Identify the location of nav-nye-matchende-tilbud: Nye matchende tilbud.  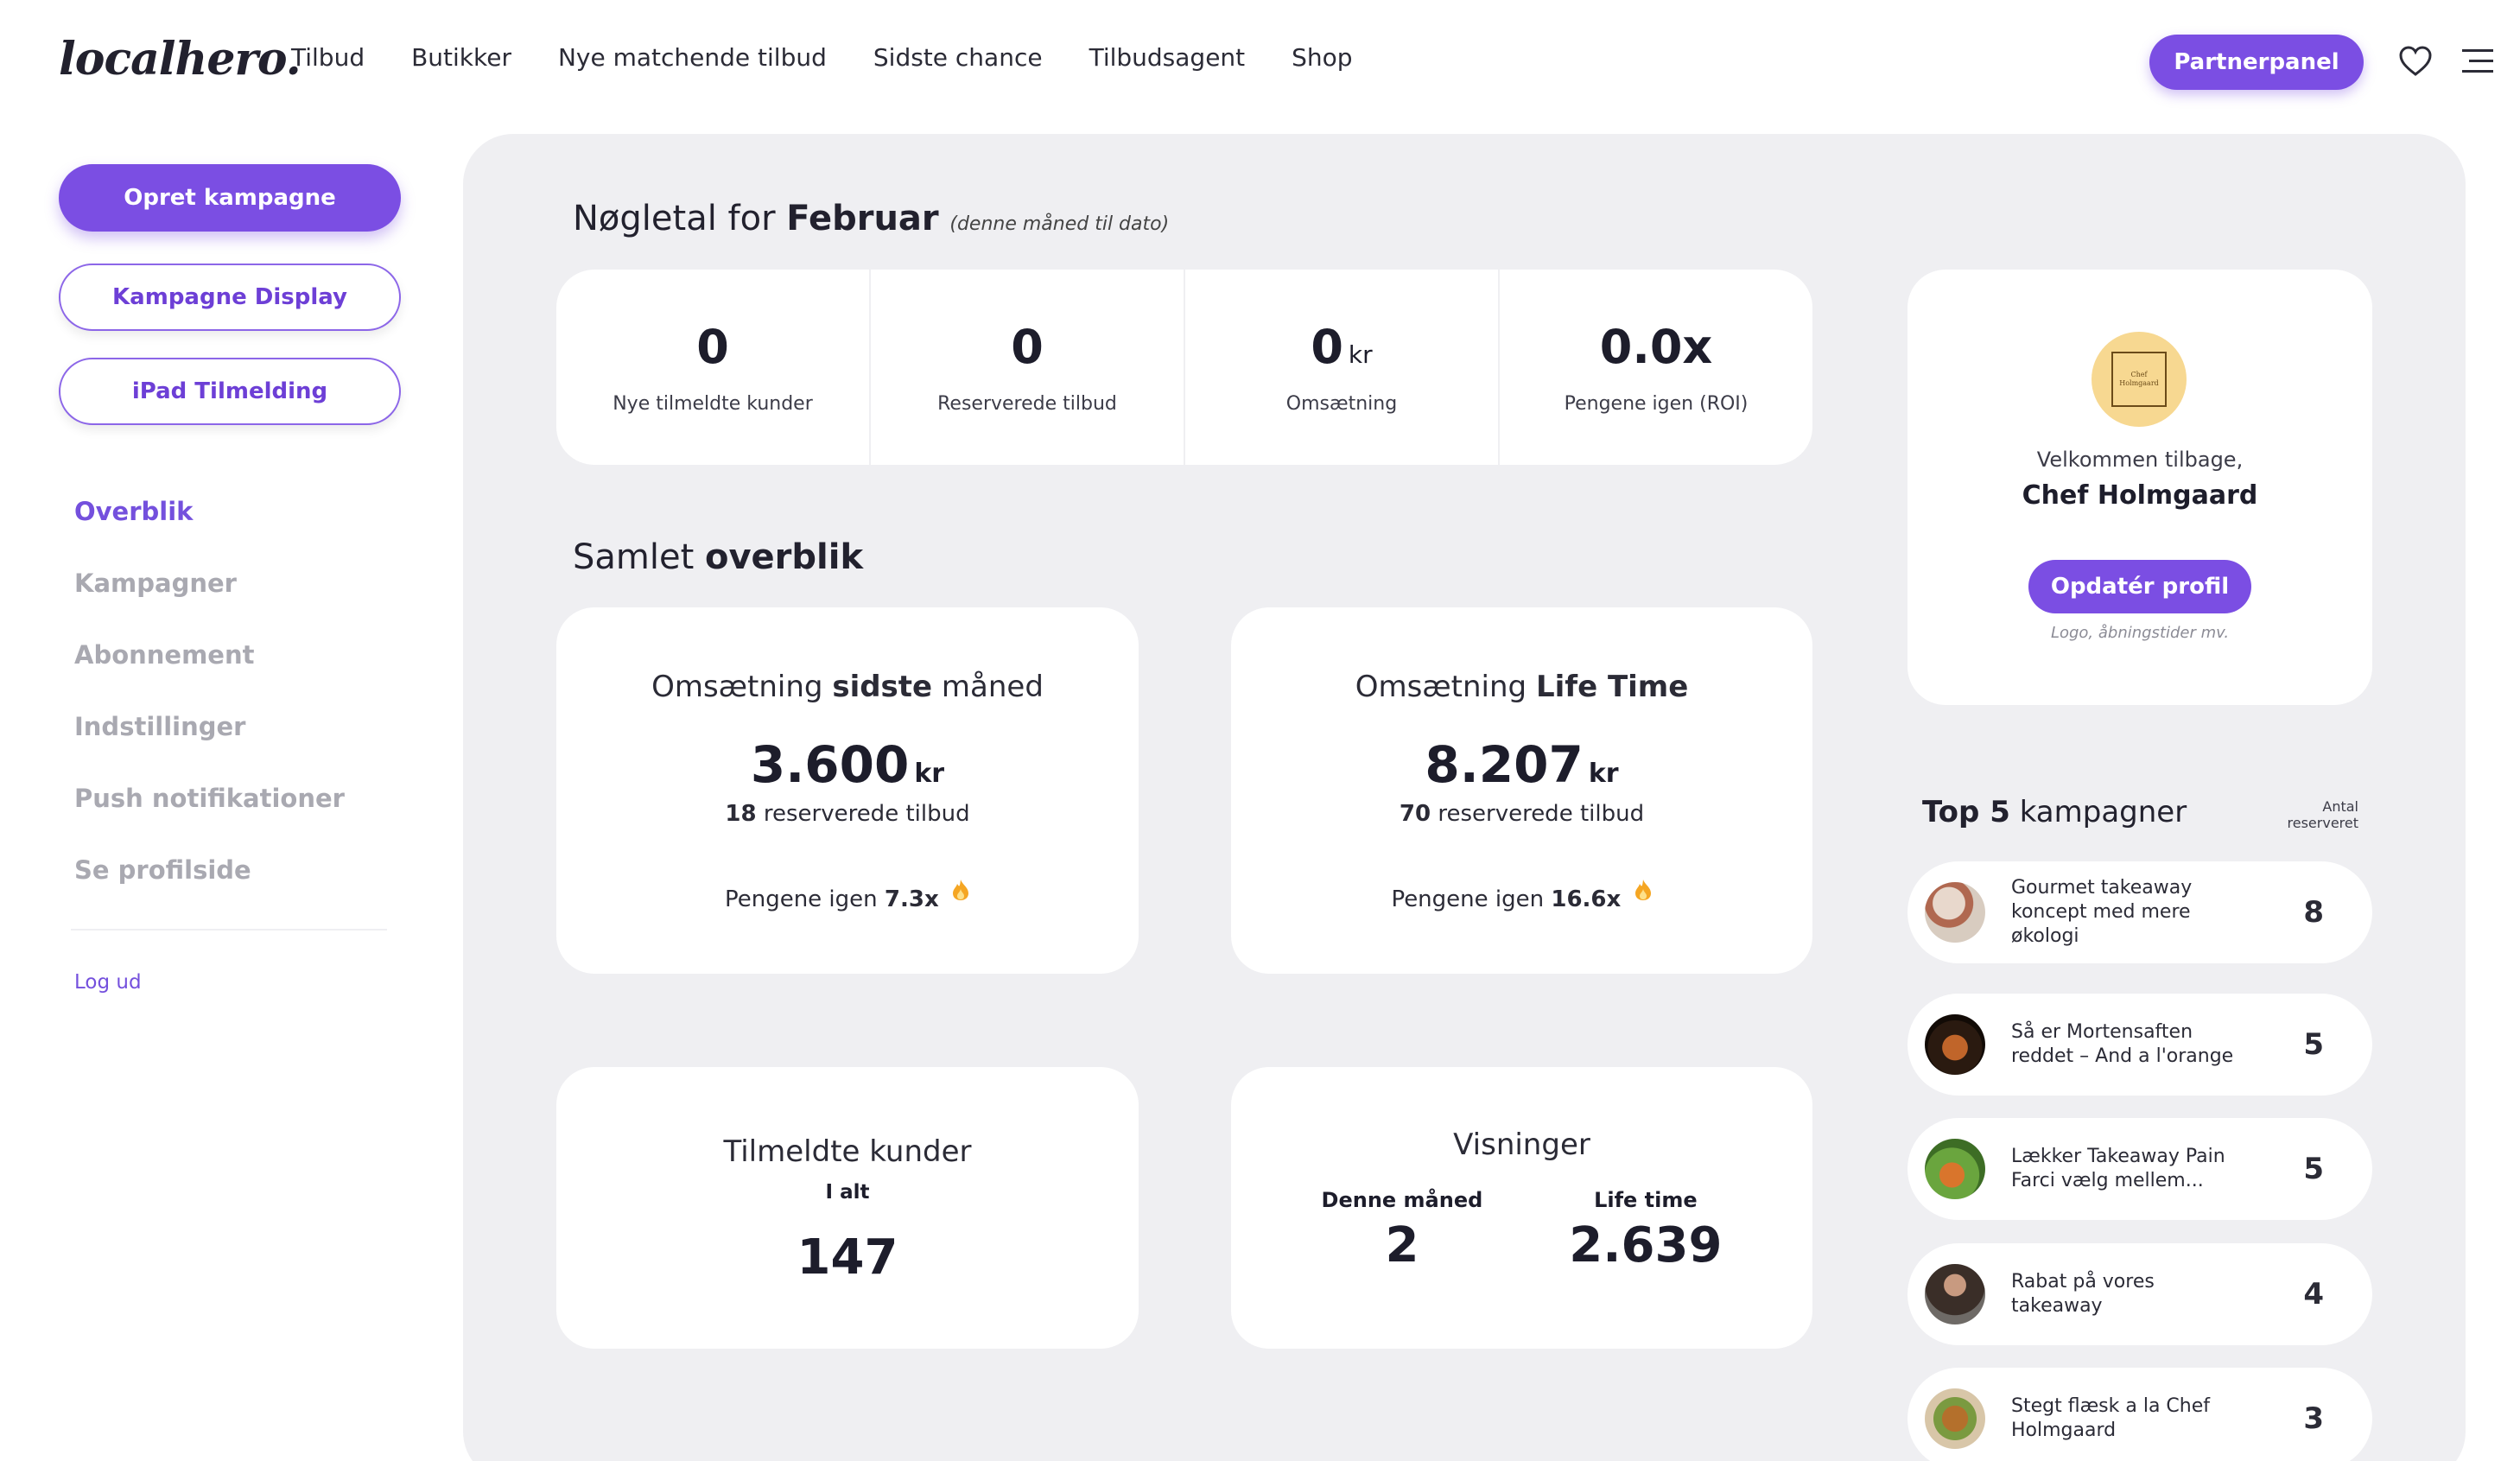
(692, 57).